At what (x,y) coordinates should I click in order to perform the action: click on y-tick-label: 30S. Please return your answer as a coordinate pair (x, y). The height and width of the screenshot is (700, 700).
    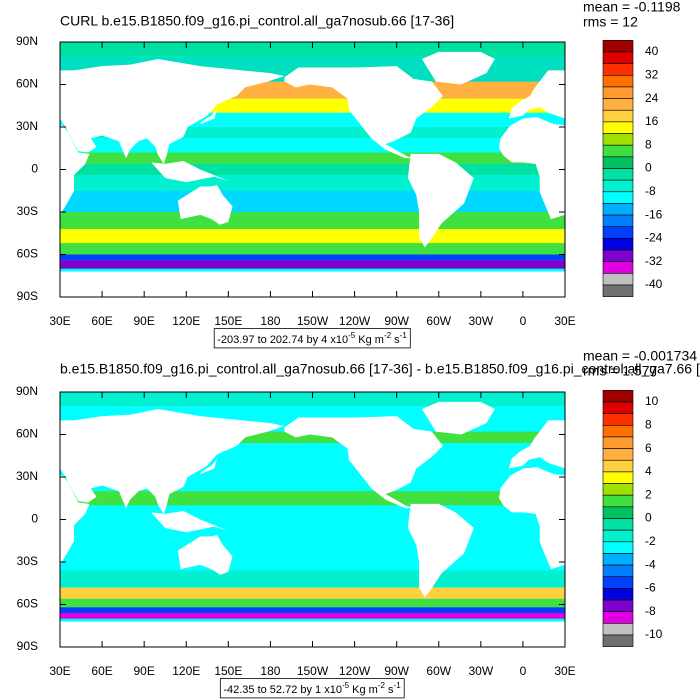
    Looking at the image, I should click on (27, 211).